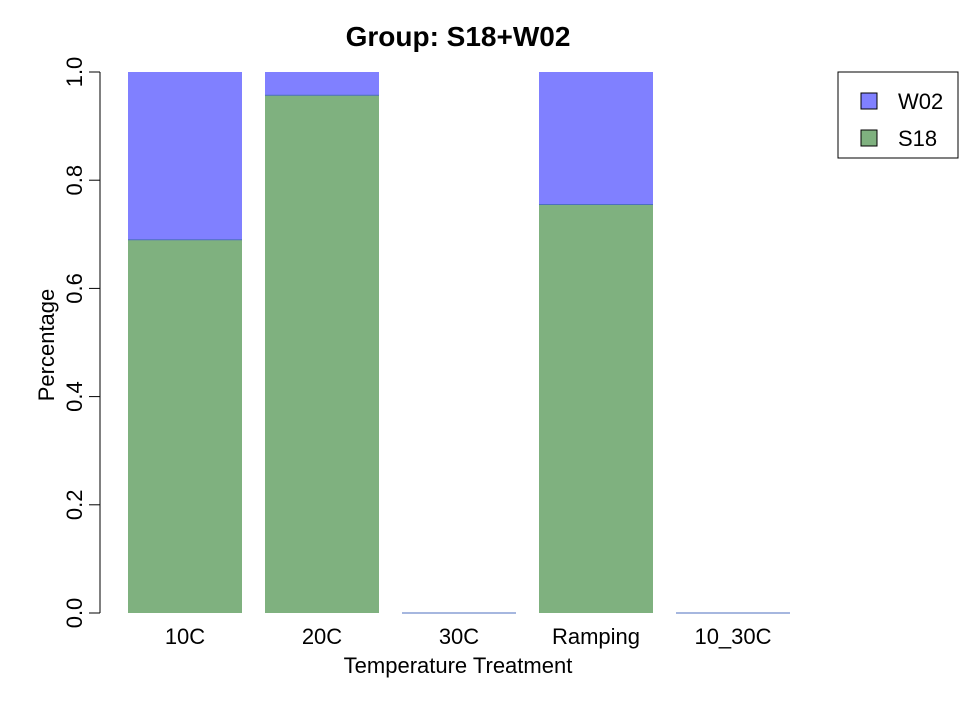 Image resolution: width=960 pixels, height=720 pixels. Describe the element at coordinates (596, 636) in the screenshot. I see `x-tick-label: Ramping` at that location.